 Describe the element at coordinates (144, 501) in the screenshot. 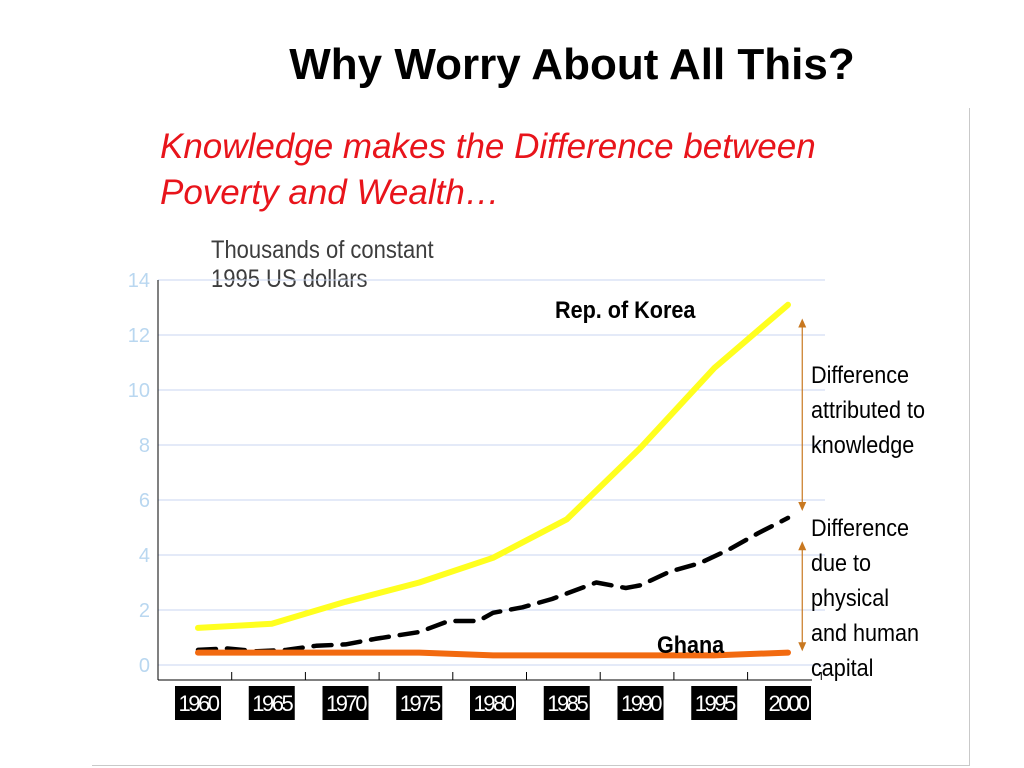

I see `y-tick-label-6: 6` at that location.